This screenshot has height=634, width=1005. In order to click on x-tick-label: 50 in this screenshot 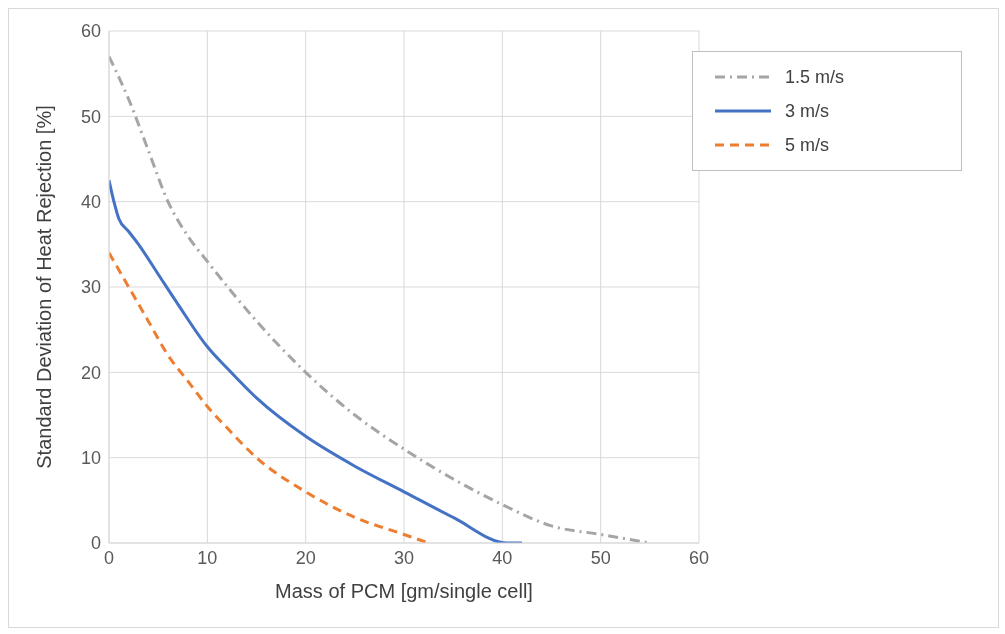, I will do `click(600, 557)`.